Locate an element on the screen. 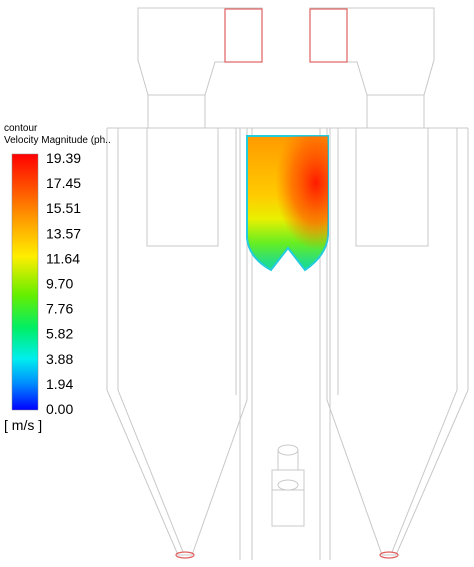 The height and width of the screenshot is (567, 474). legend-tick-label: 1.94 is located at coordinates (59, 384).